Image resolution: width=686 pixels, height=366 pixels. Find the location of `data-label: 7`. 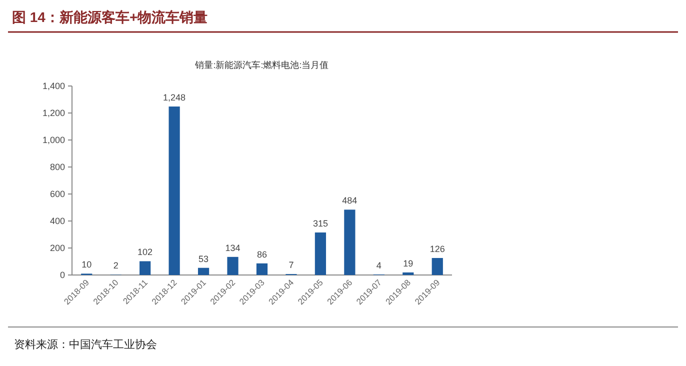

data-label: 7 is located at coordinates (291, 265).